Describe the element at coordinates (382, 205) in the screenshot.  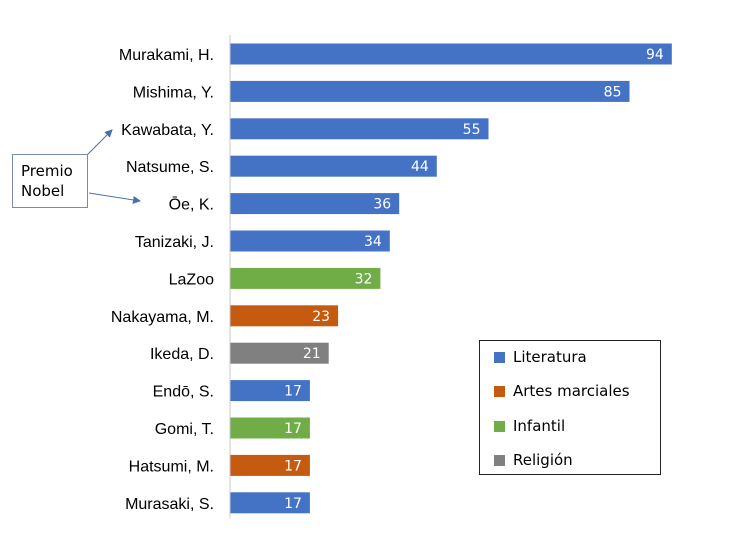
I see `data-label-oe-k: 36` at that location.